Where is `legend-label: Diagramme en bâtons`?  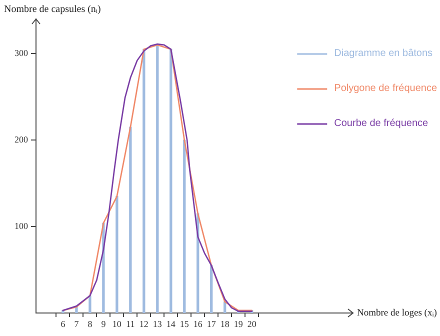 legend-label: Diagramme en bâtons is located at coordinates (383, 53).